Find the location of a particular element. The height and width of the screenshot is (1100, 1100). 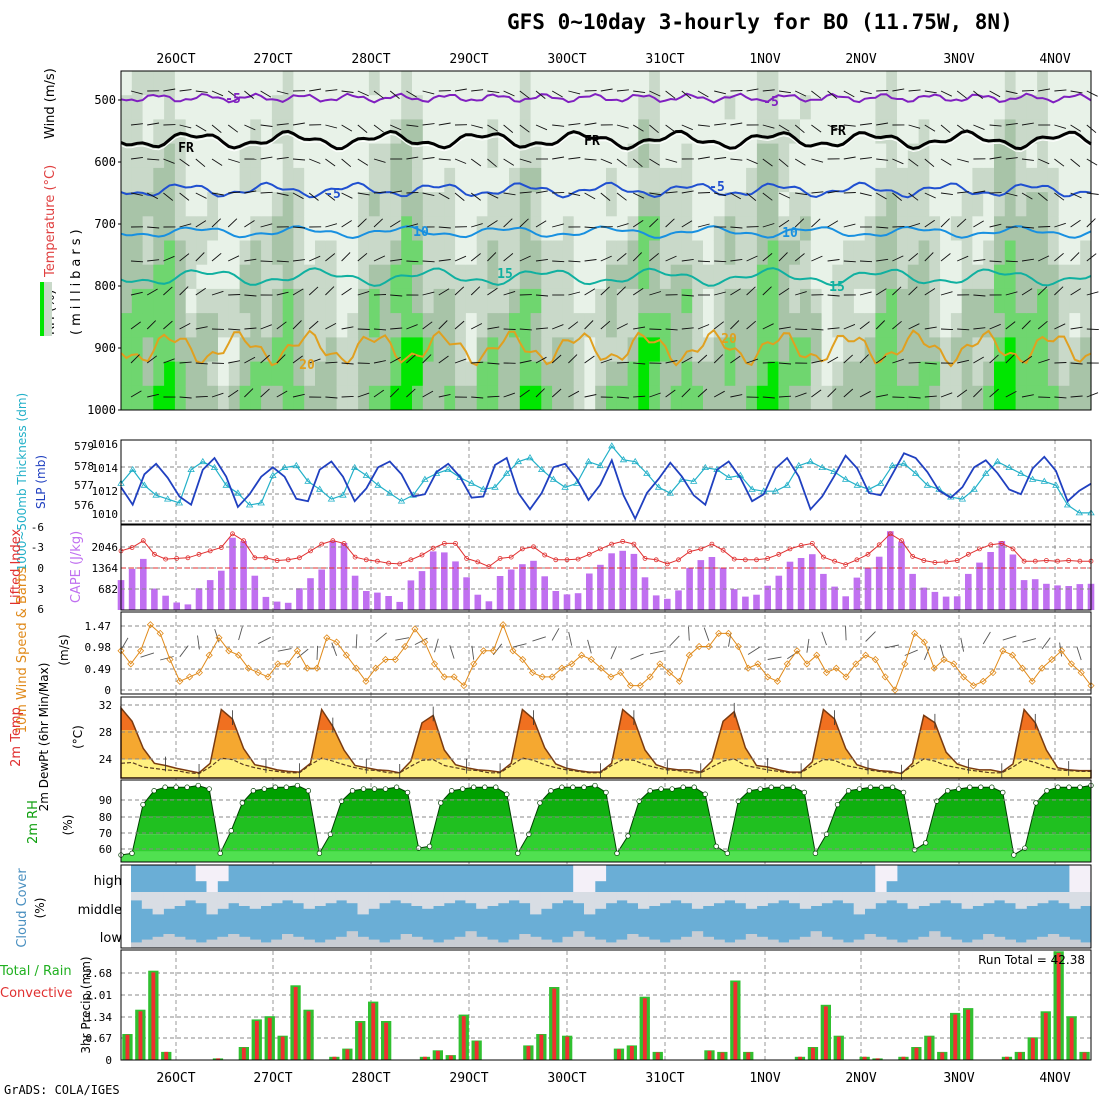

precip-conv-bar is located at coordinates (528, 1053).